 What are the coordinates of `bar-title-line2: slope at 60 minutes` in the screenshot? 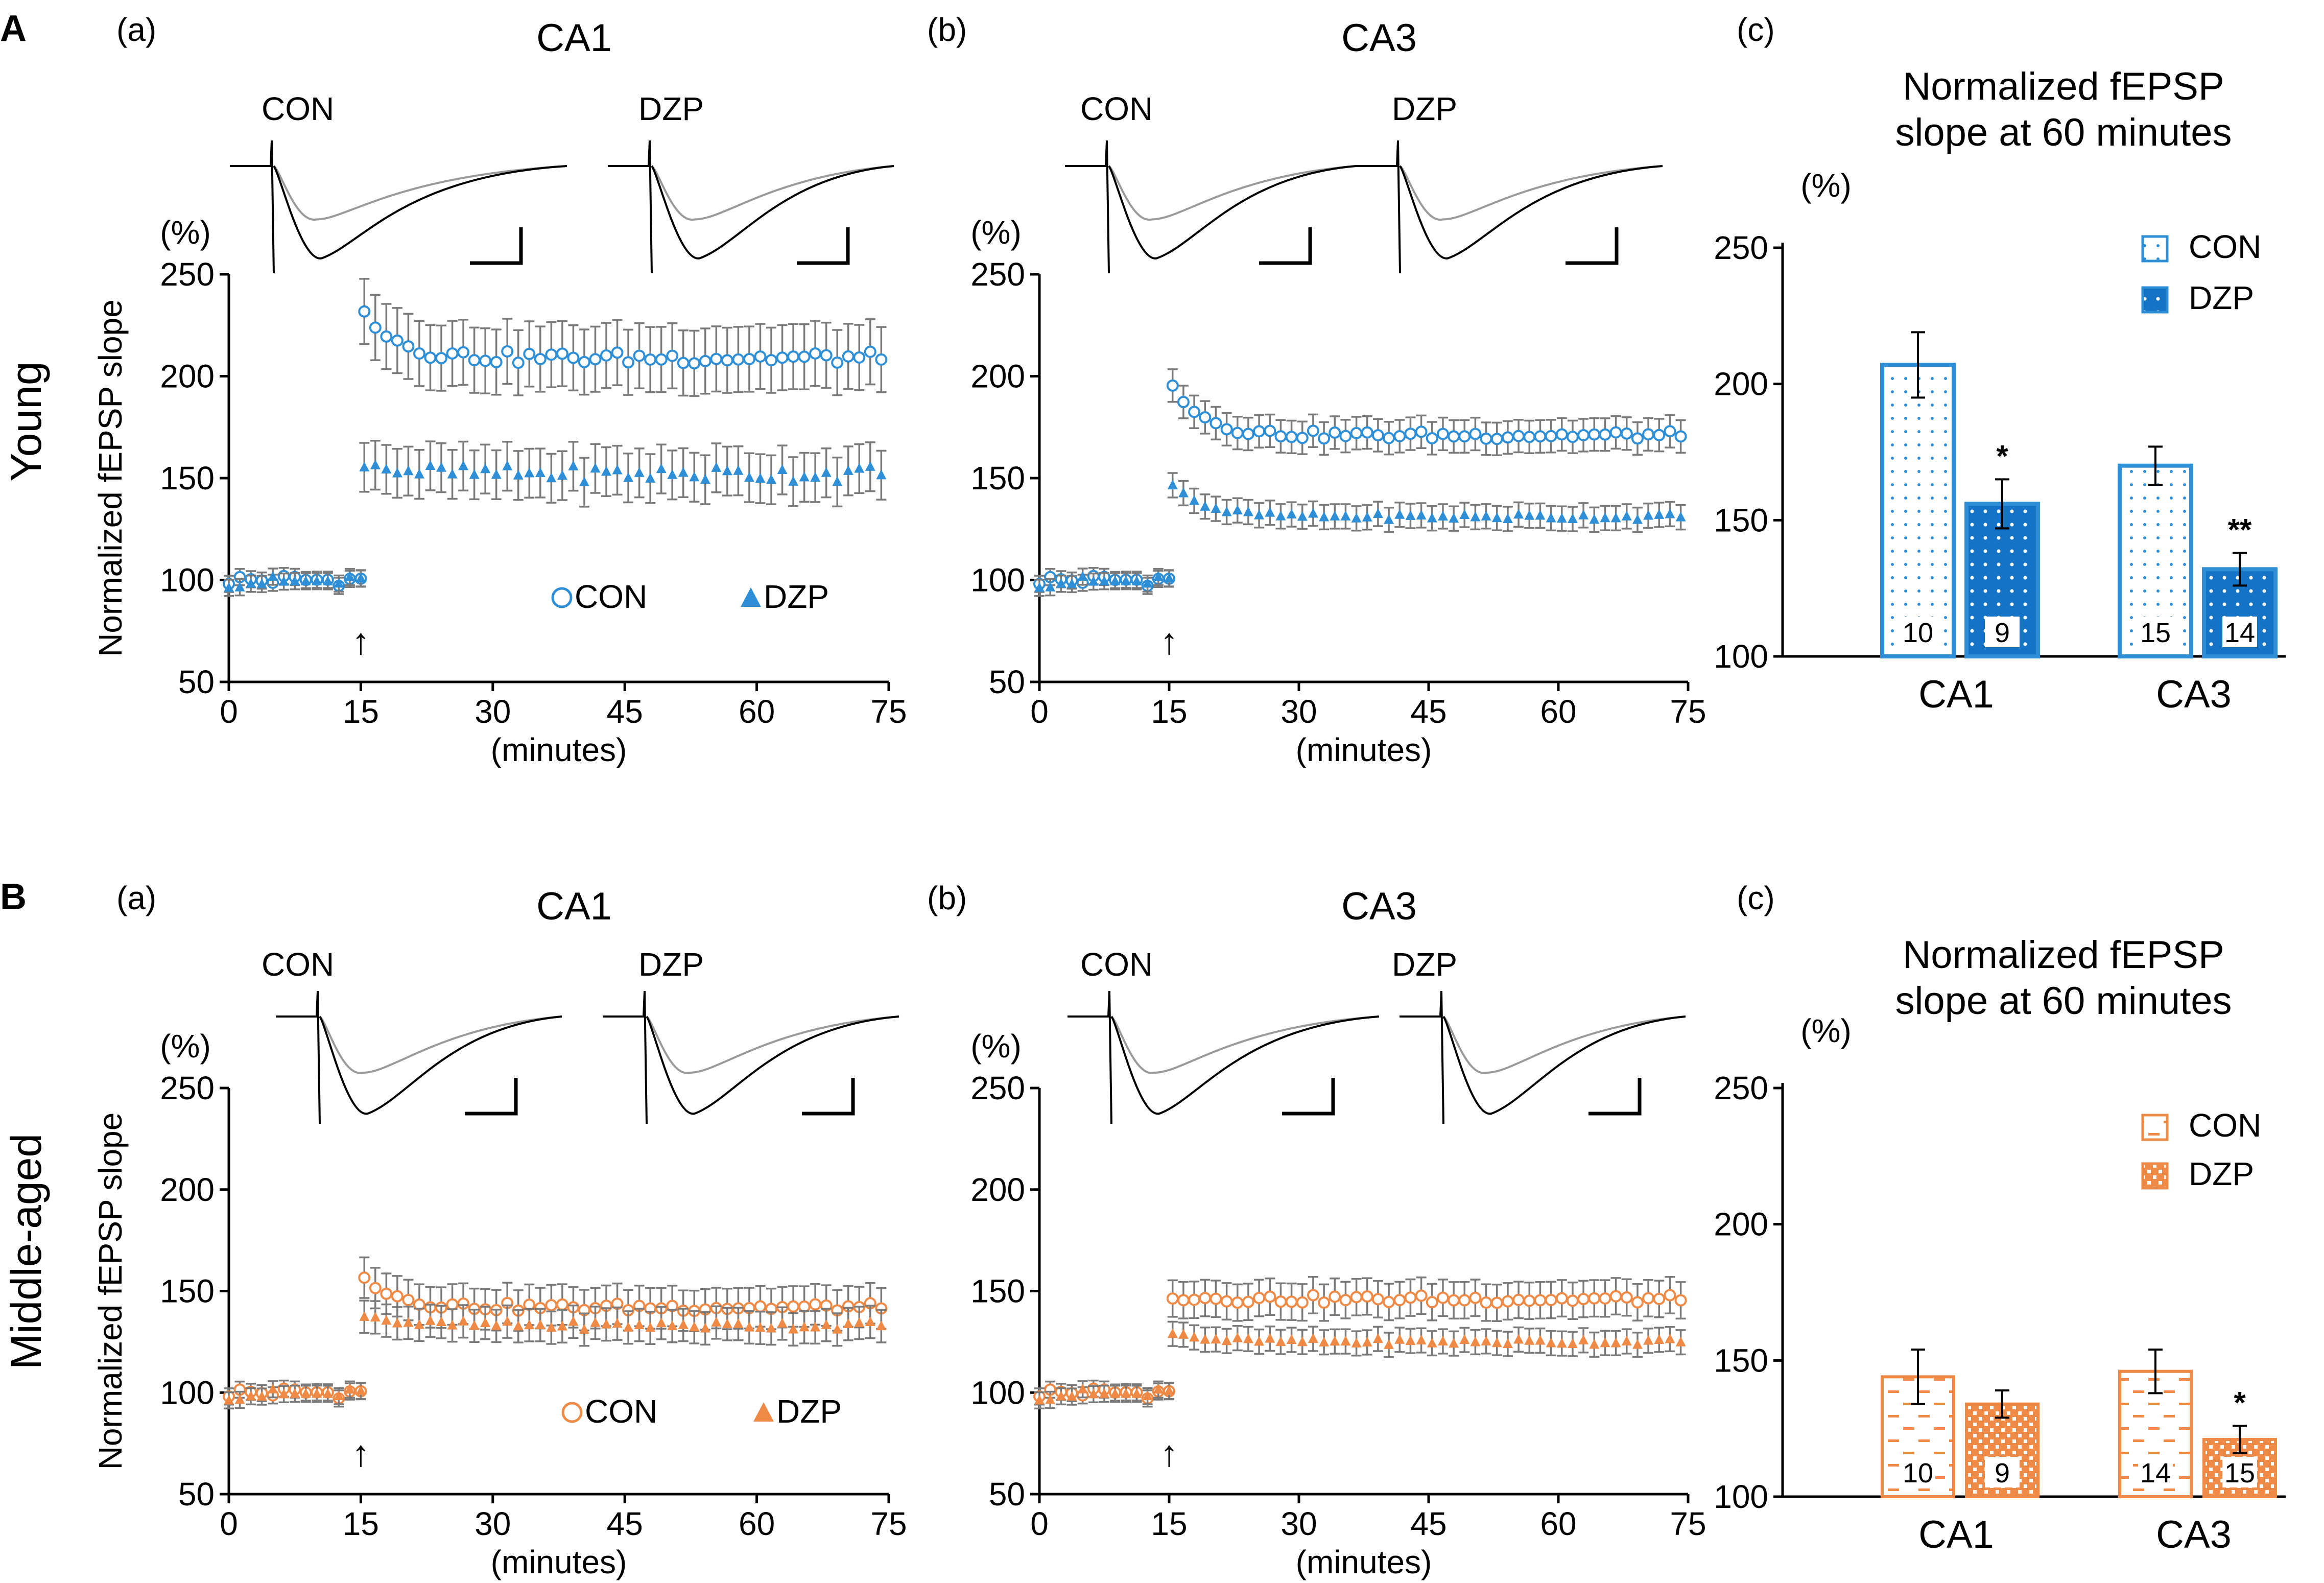 It's located at (2063, 1001).